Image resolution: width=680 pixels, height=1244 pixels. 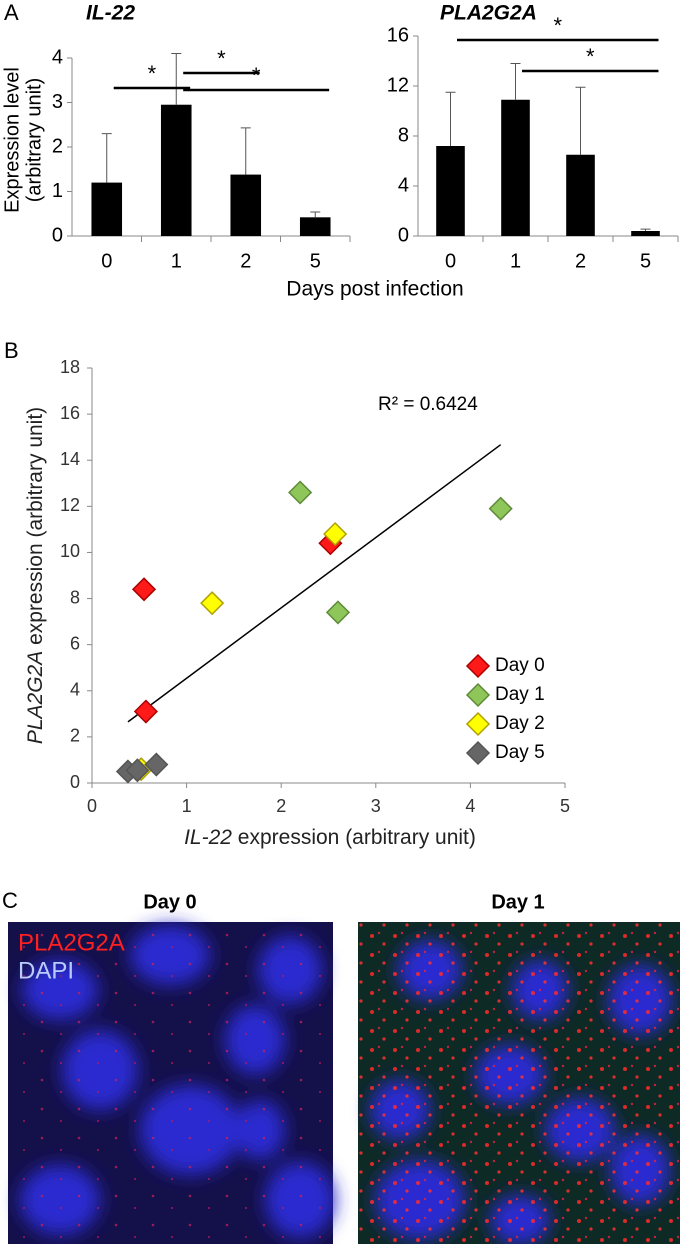 What do you see at coordinates (470, 806) in the screenshot?
I see `x-tick-label: 4` at bounding box center [470, 806].